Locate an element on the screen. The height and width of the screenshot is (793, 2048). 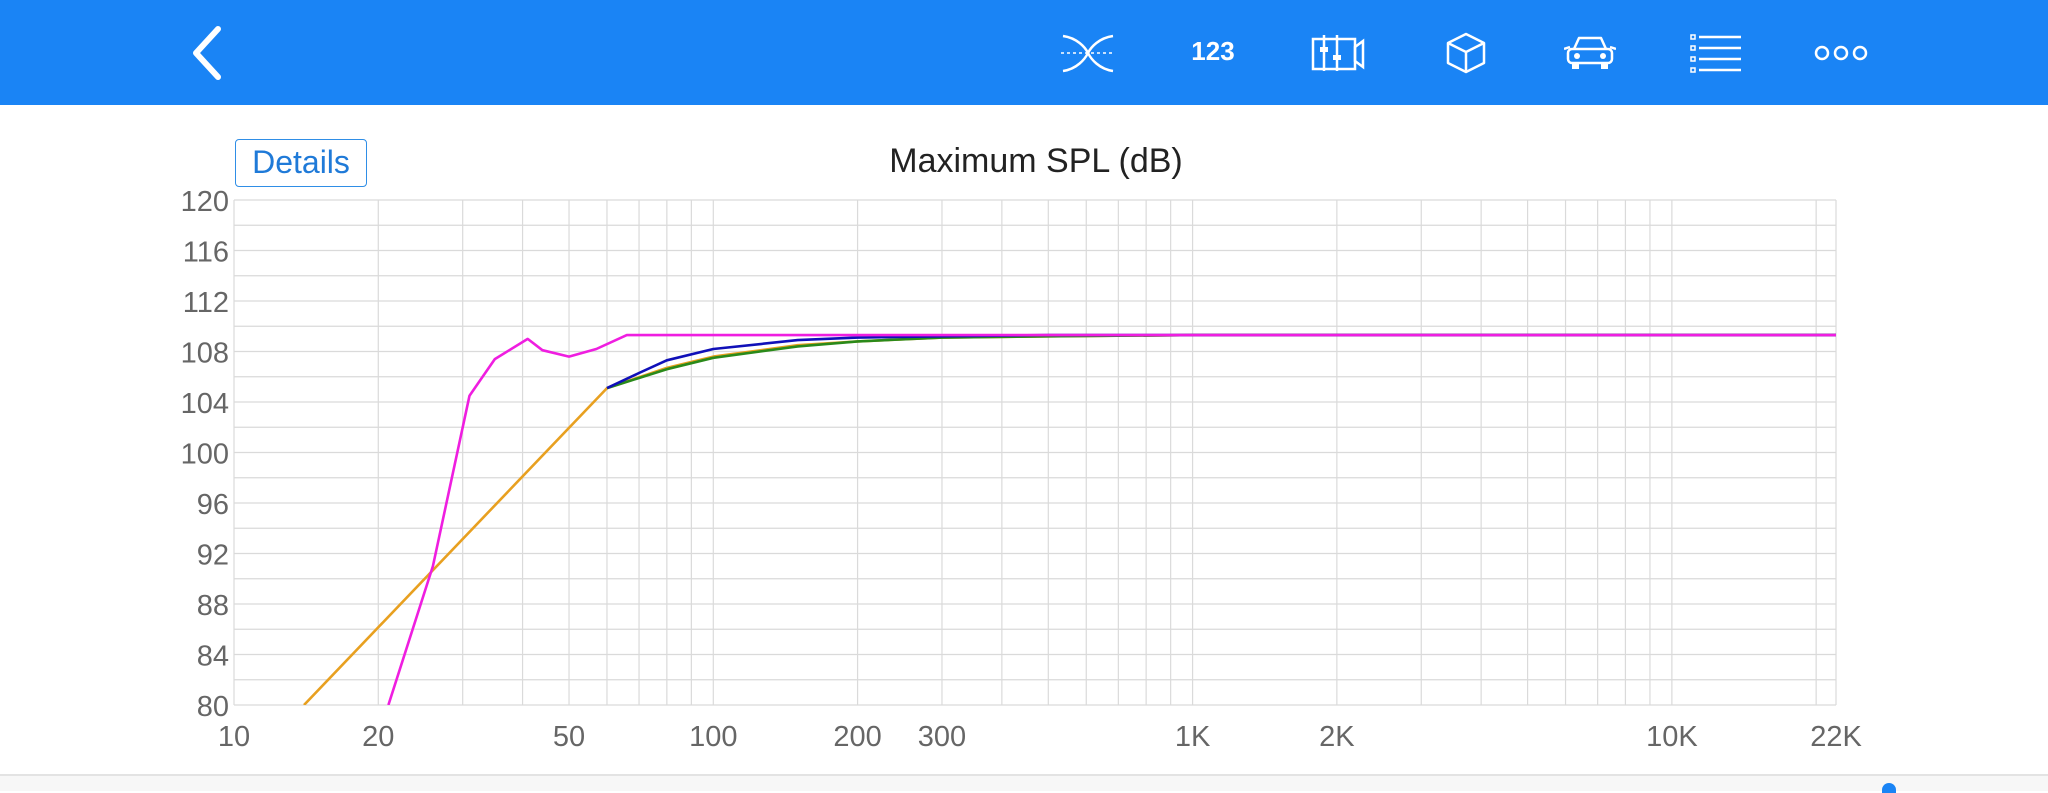
y-tick-label: 100 is located at coordinates (205, 455).